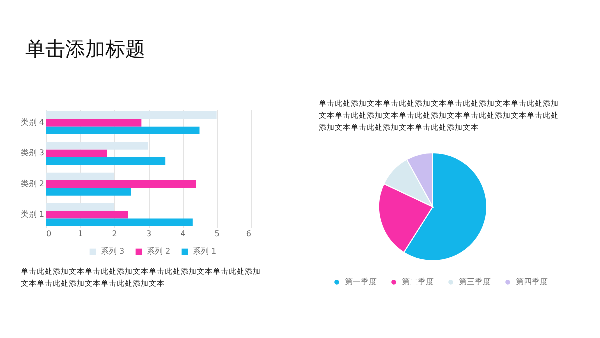 This screenshot has width=600, height=338. What do you see at coordinates (115, 234) in the screenshot?
I see `x-tick-label: 2` at bounding box center [115, 234].